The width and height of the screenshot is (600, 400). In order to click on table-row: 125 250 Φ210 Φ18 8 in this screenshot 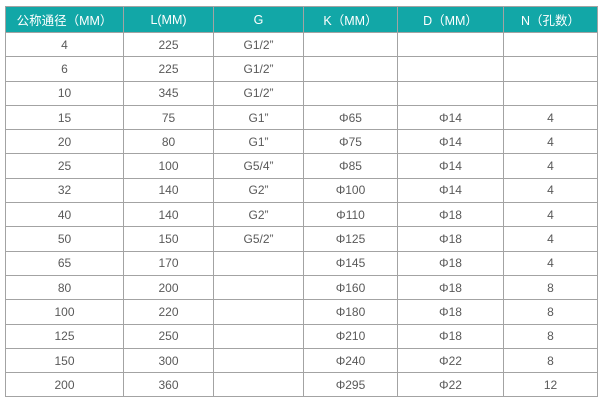, I will do `click(301, 336)`.